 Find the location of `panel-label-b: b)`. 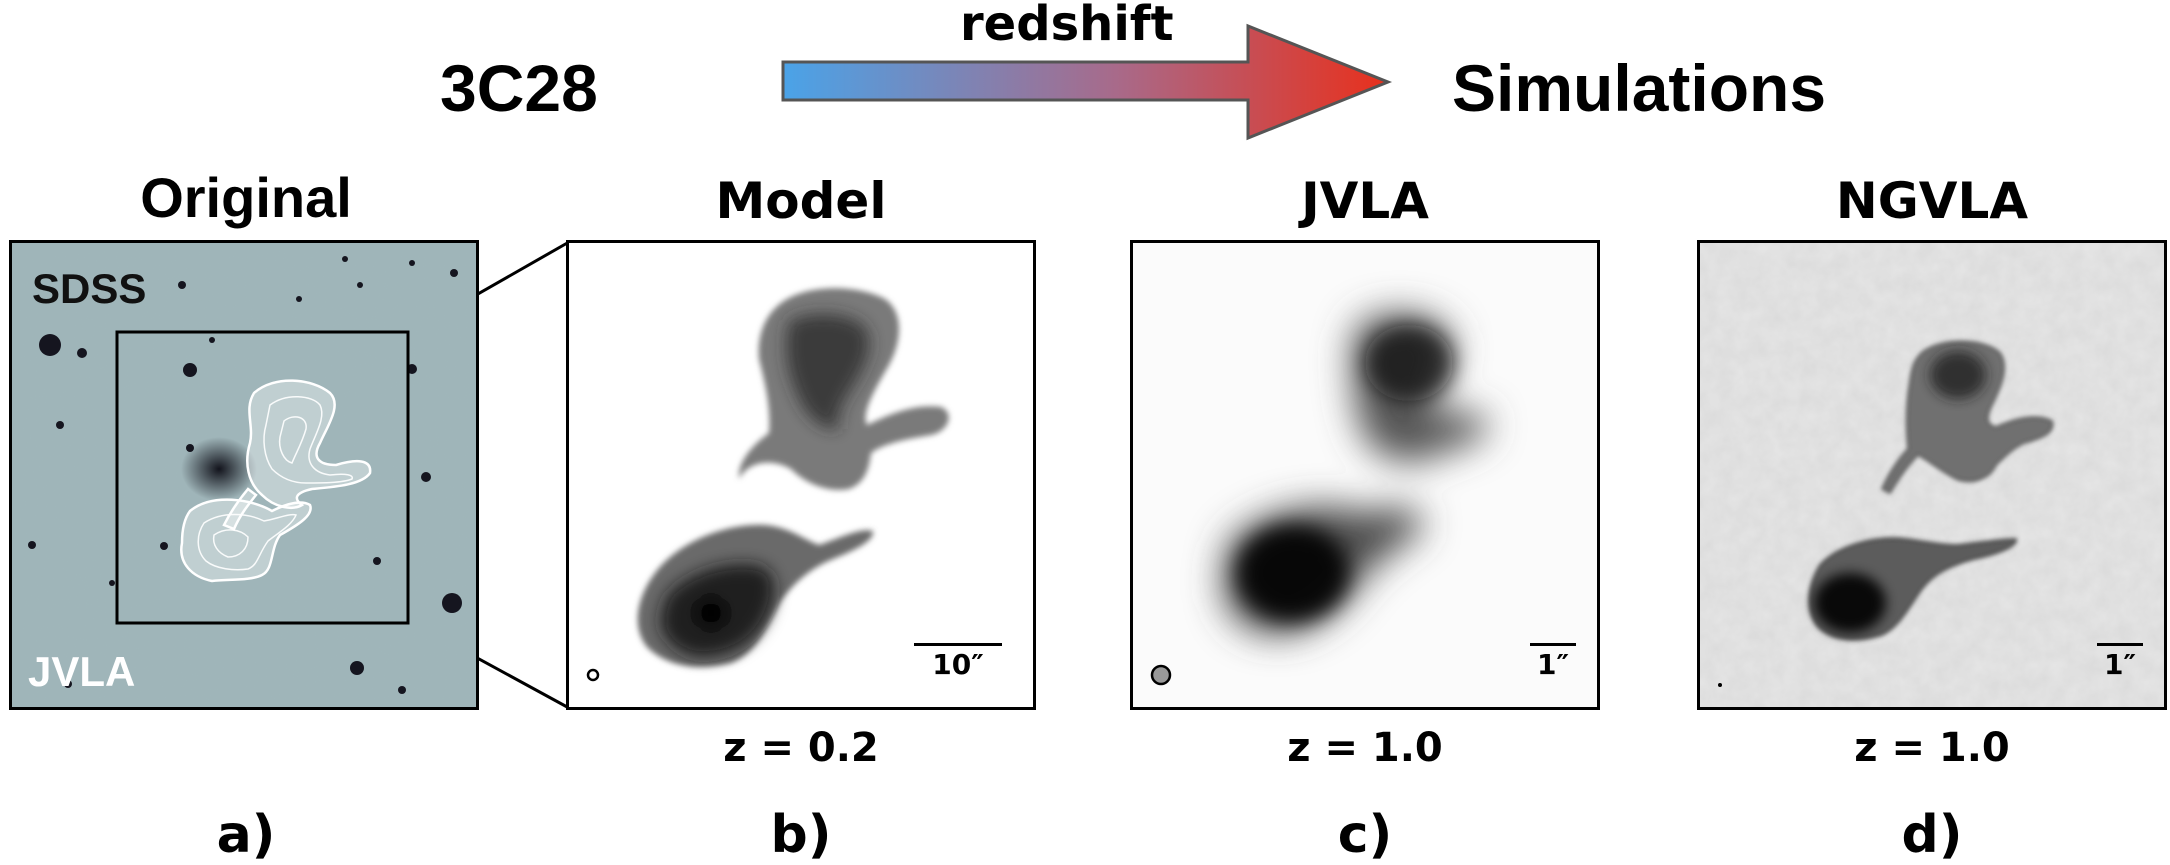

panel-label-b: b) is located at coordinates (801, 835).